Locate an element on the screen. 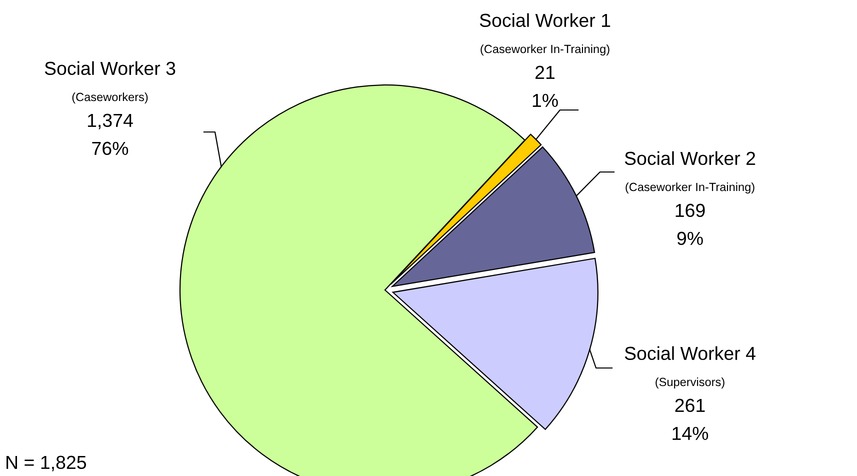 The width and height of the screenshot is (857, 476). slice-label: Social Worker 1 (Caseworker In-Training) is located at coordinates (545, 34).